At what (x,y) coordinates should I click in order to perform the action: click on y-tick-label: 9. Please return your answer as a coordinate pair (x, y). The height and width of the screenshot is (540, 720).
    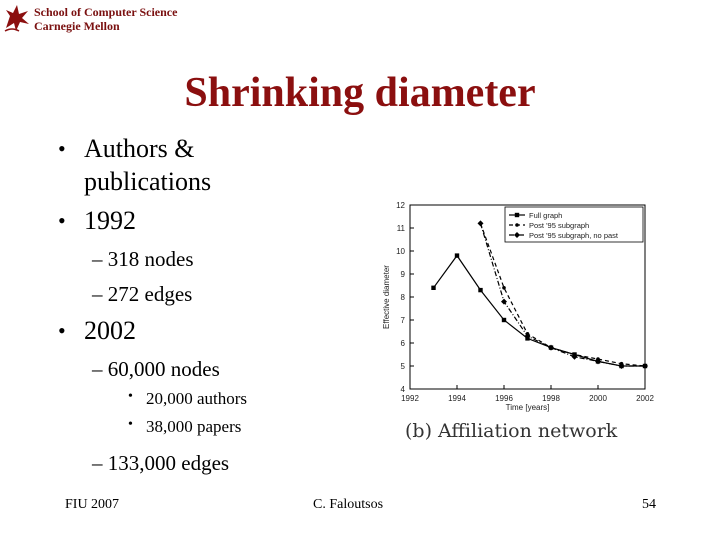
    Looking at the image, I should click on (403, 274).